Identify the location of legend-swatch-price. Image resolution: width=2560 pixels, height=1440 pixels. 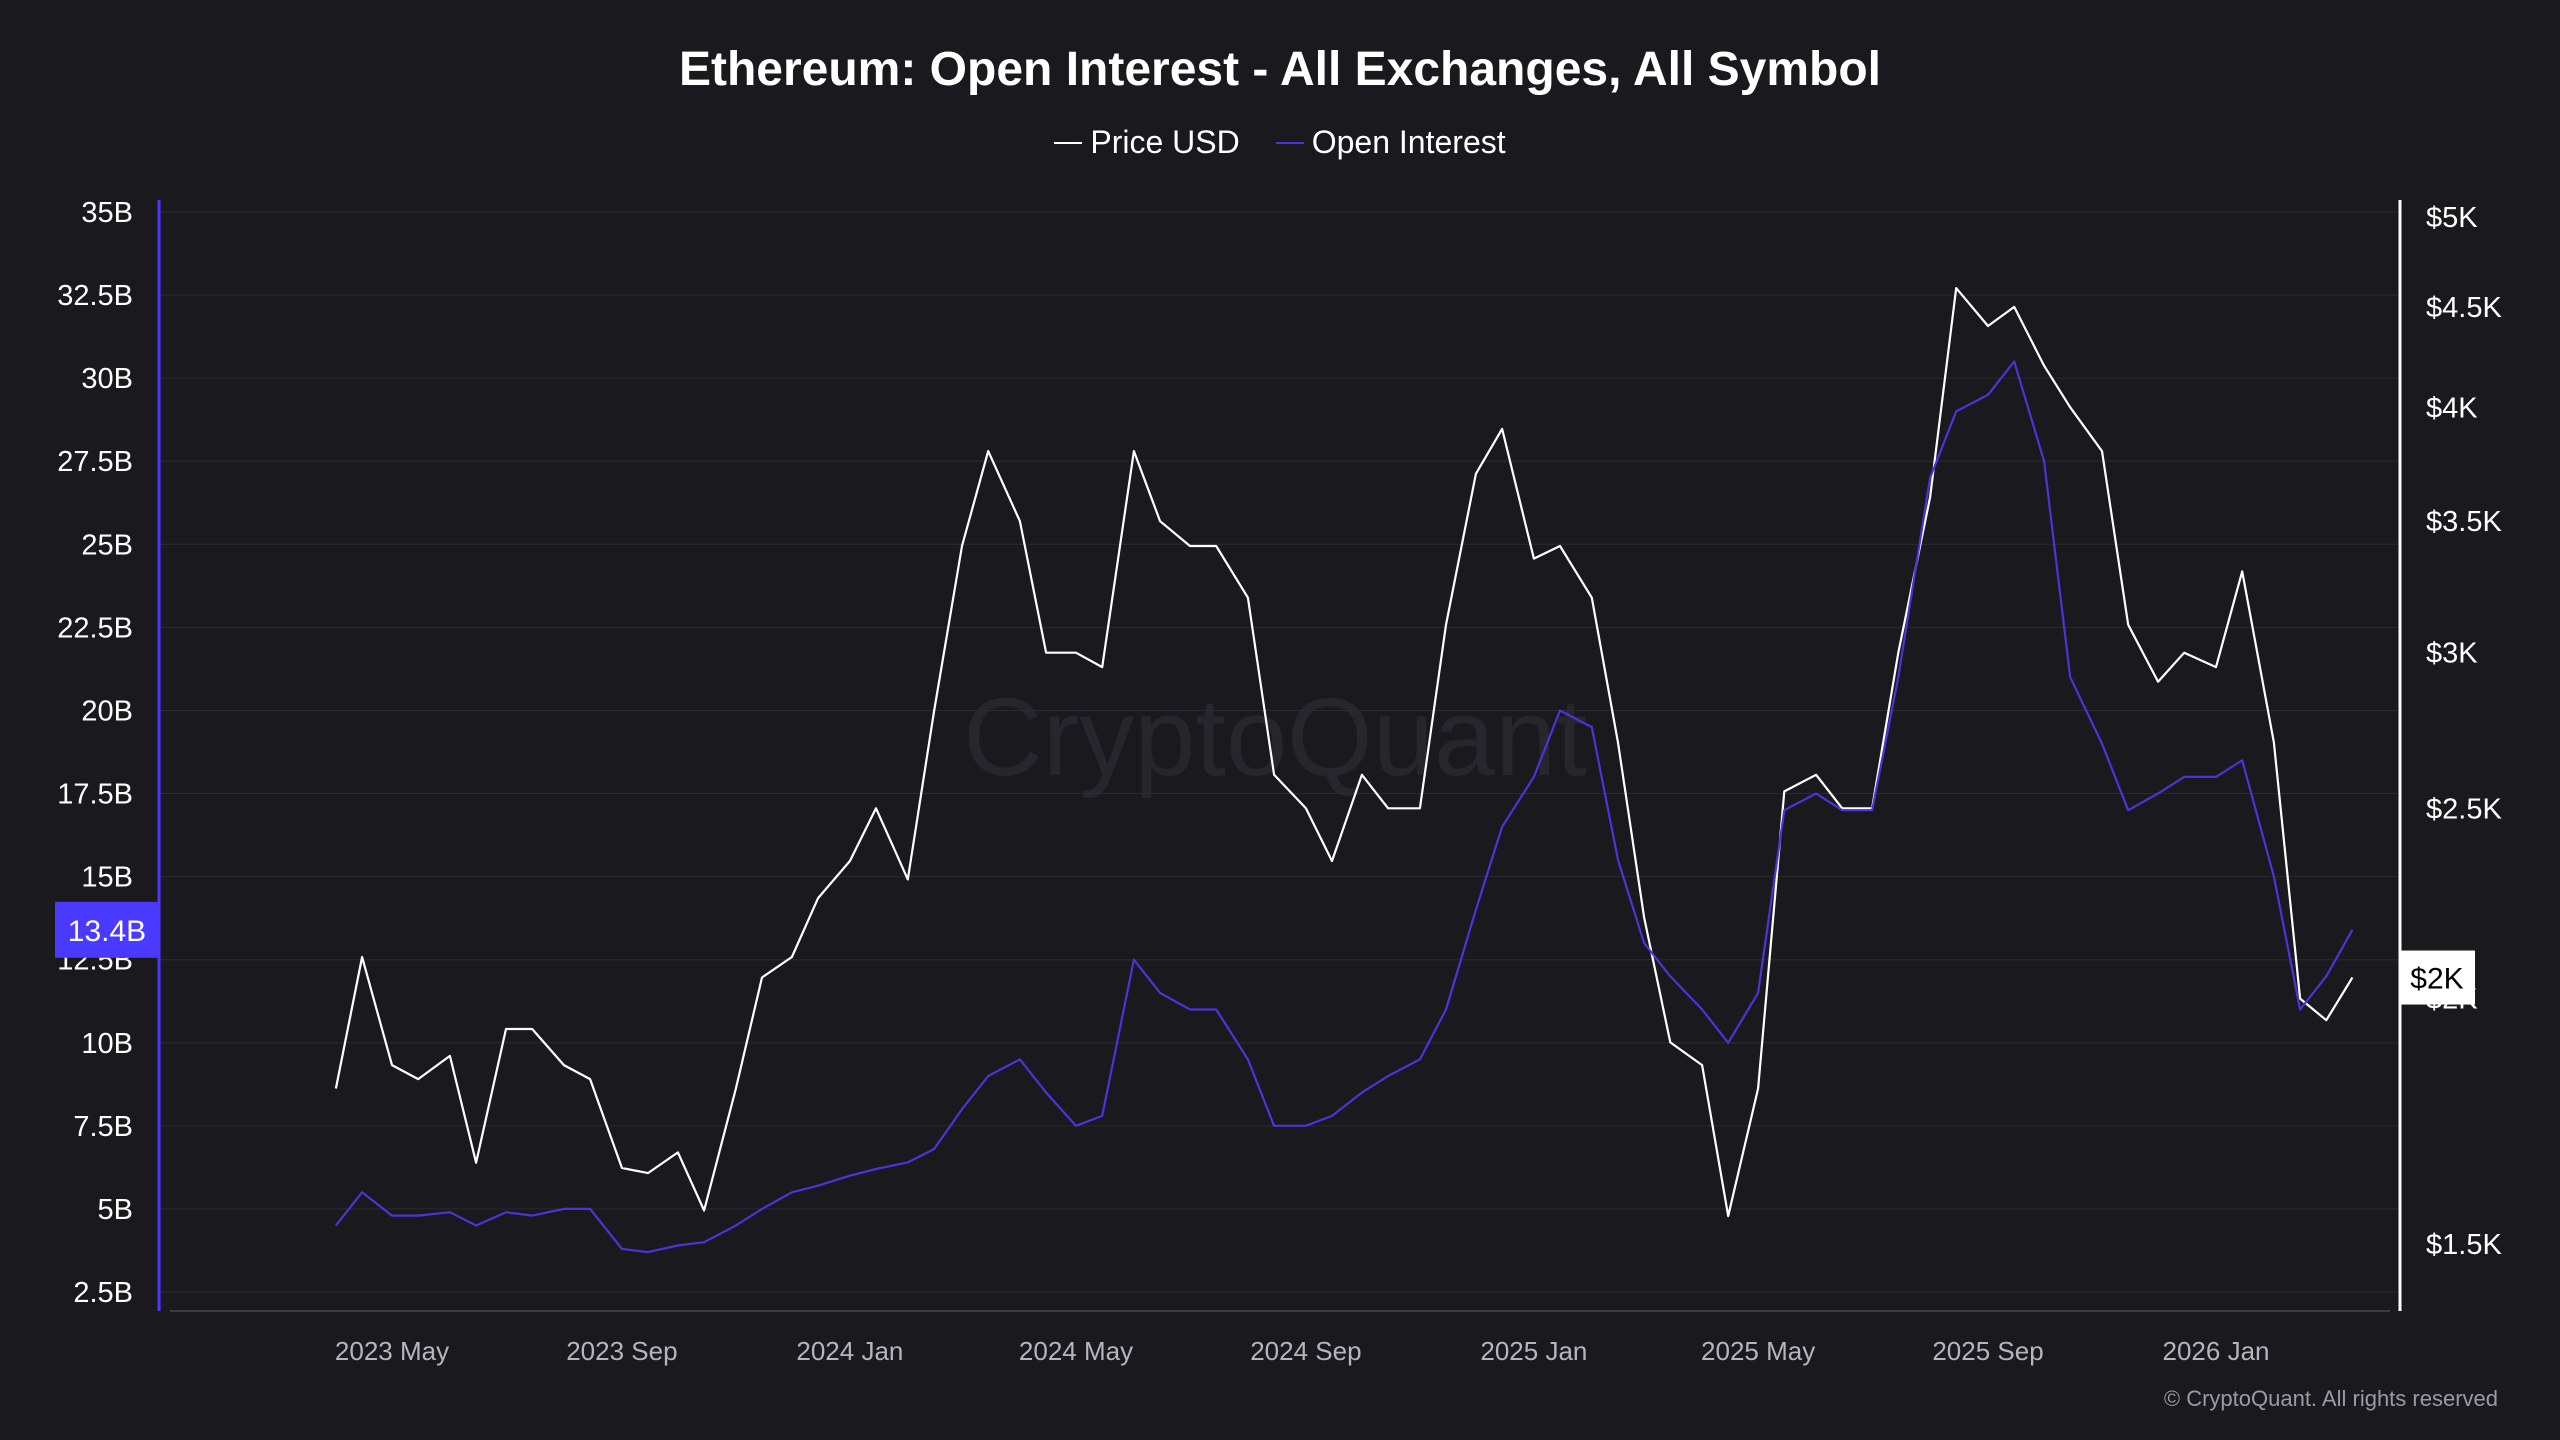
(1068, 142).